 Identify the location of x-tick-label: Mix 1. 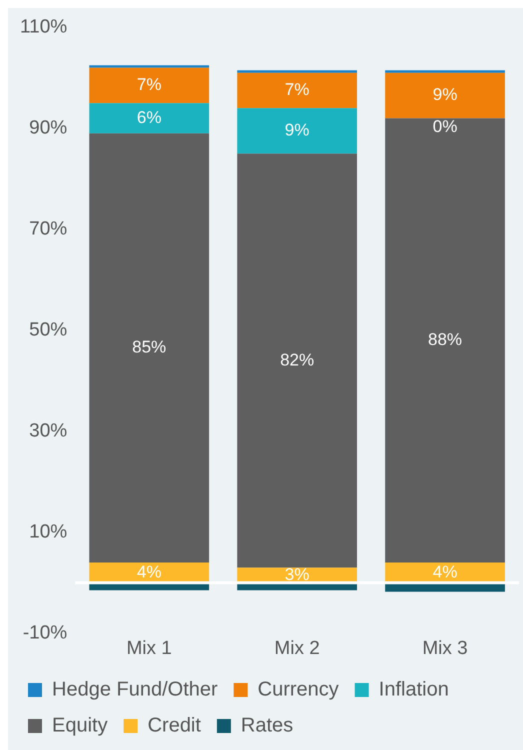
(149, 648).